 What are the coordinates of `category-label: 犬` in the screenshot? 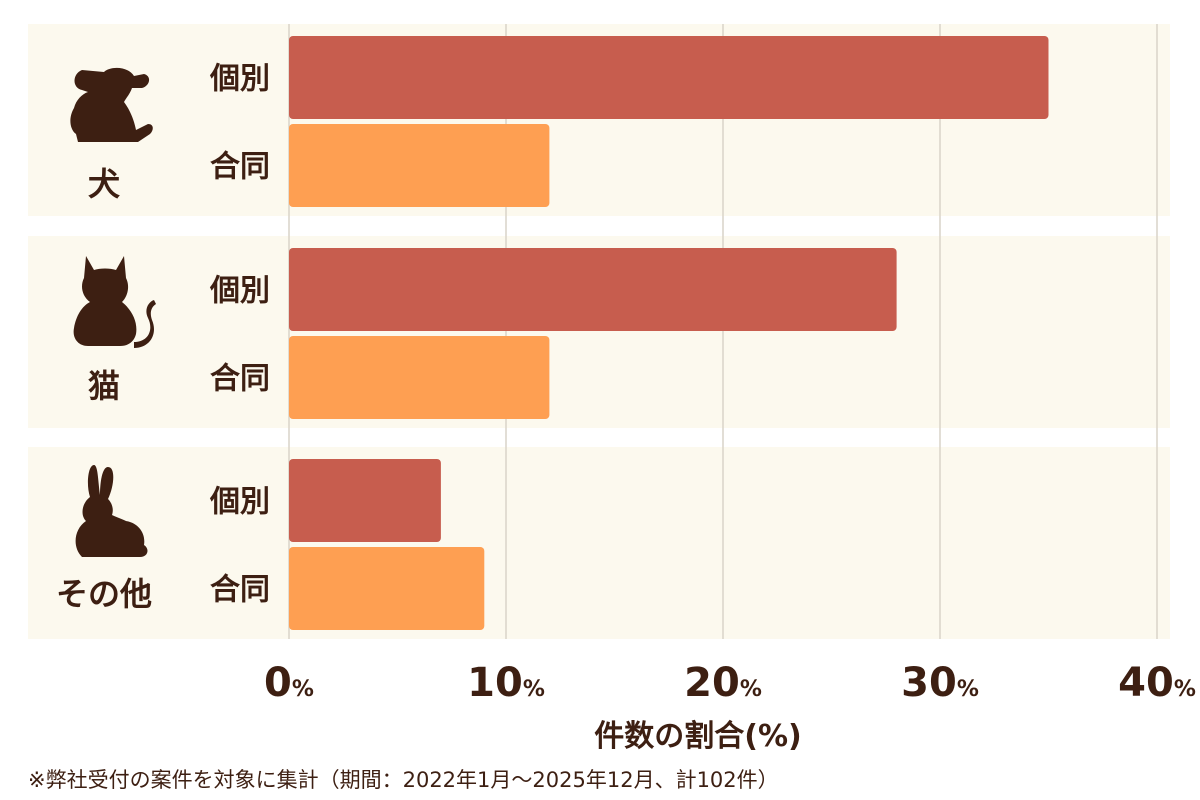 It's located at (104, 184).